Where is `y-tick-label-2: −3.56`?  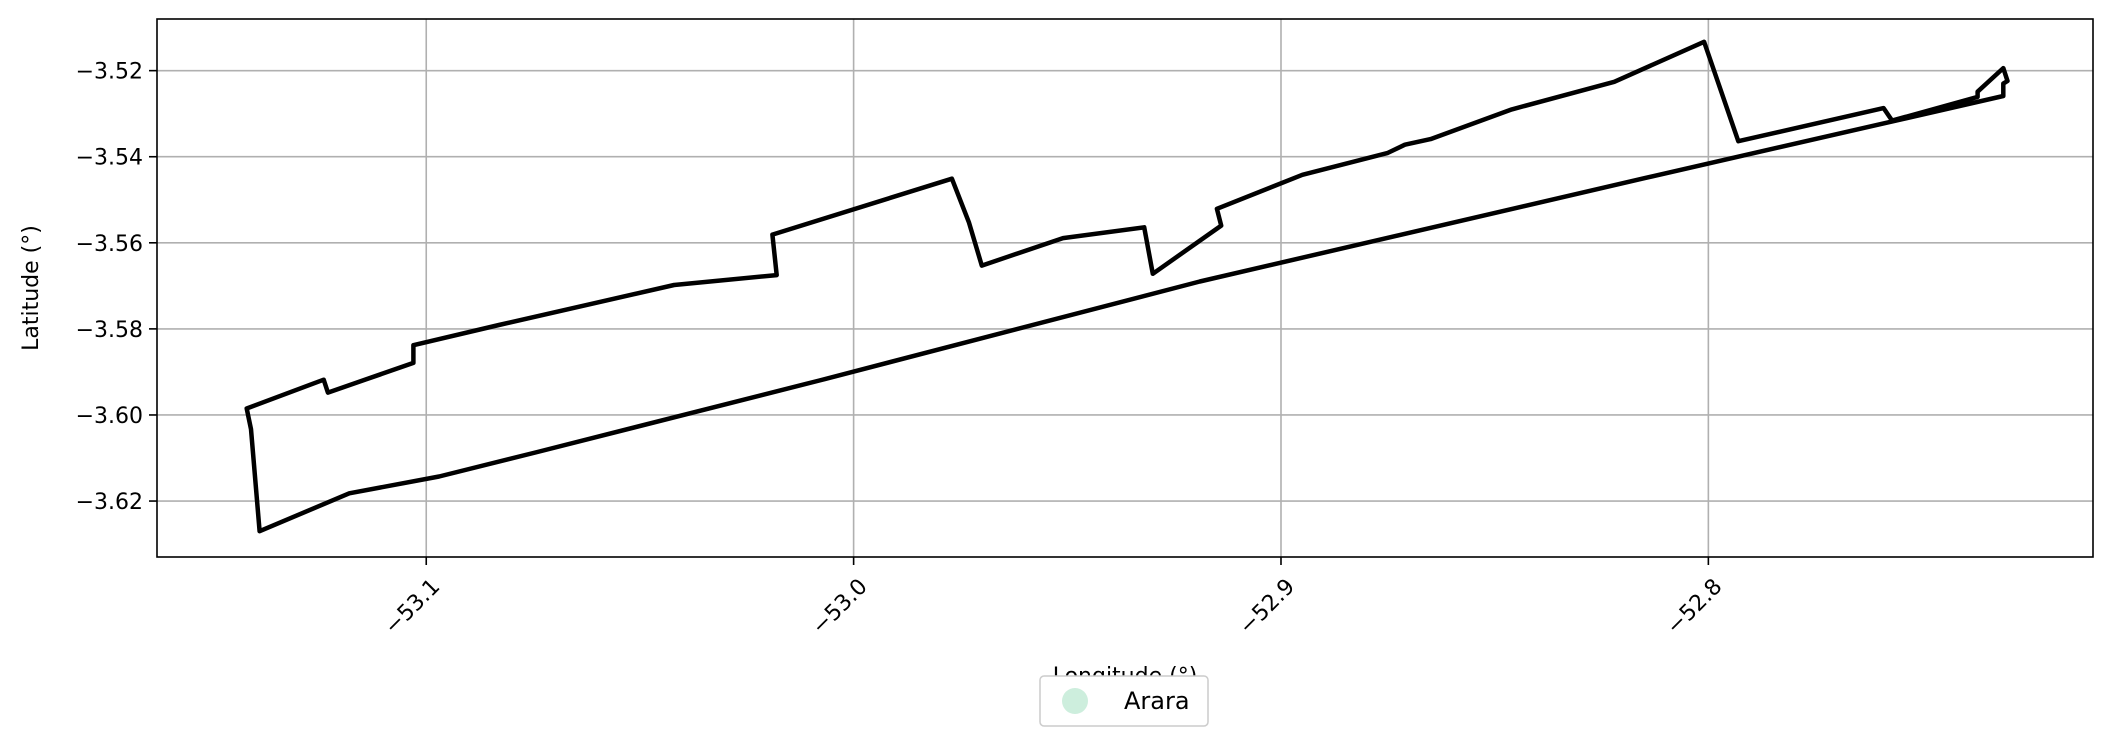
y-tick-label-2: −3.56 is located at coordinates (109, 244).